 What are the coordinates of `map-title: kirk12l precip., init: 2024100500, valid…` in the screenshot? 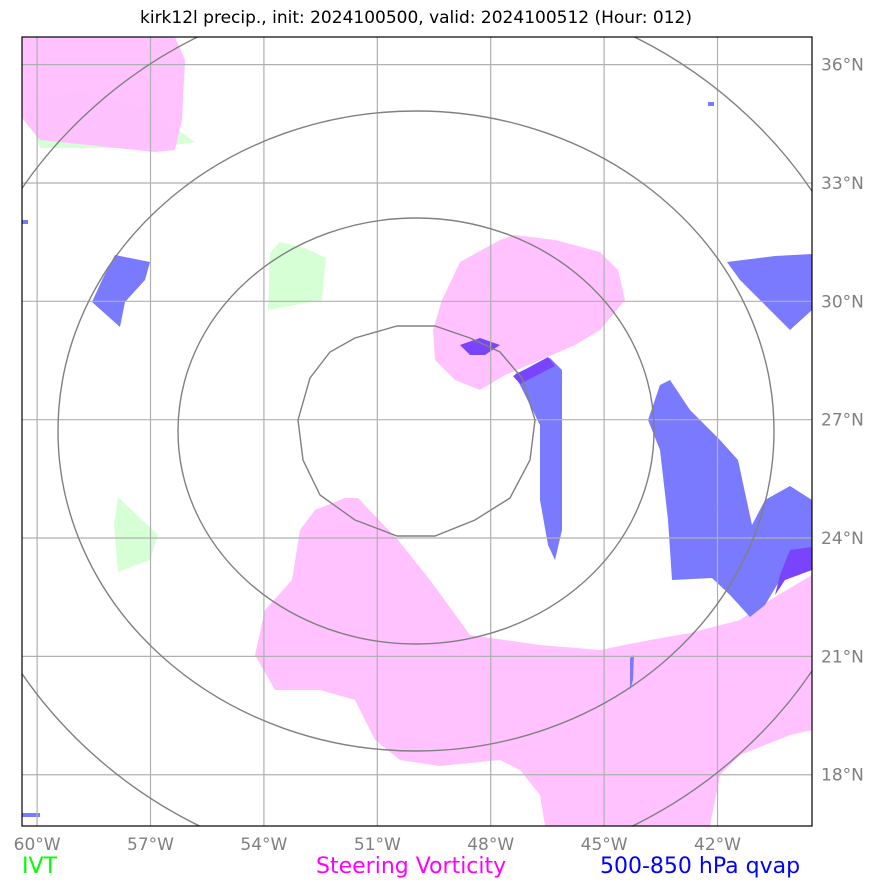 It's located at (416, 18).